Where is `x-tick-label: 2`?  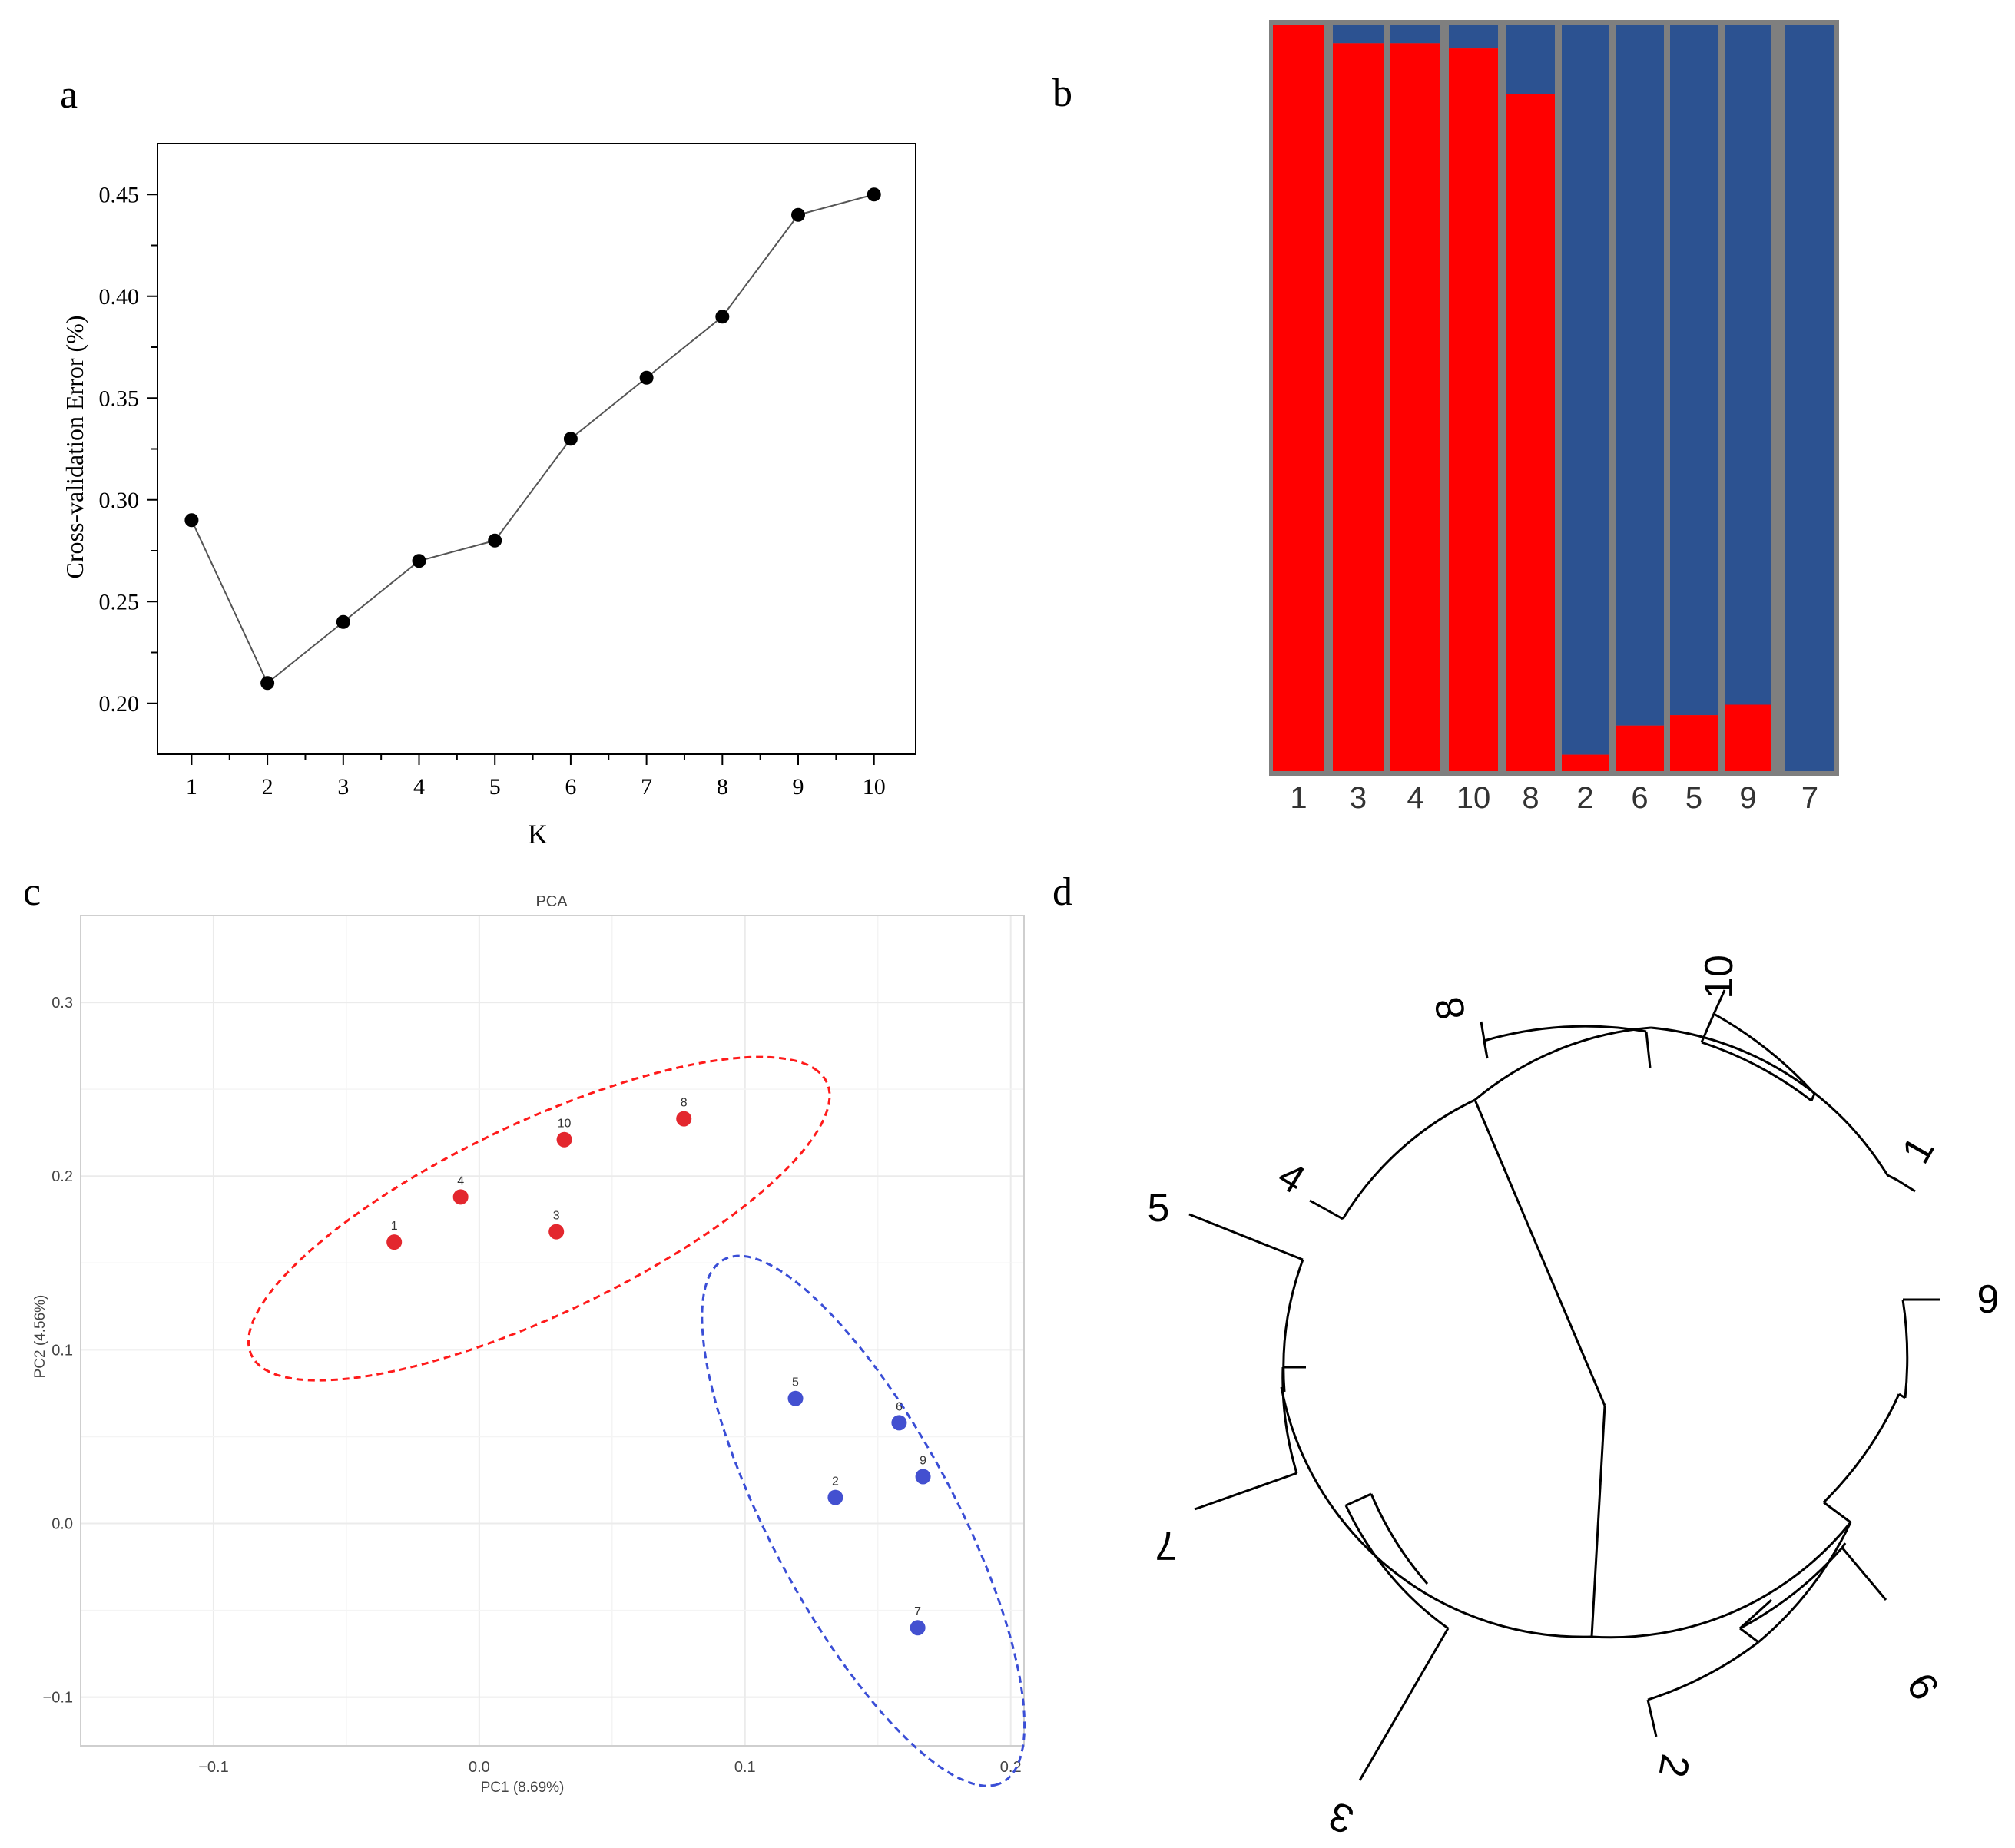 x-tick-label: 2 is located at coordinates (267, 787).